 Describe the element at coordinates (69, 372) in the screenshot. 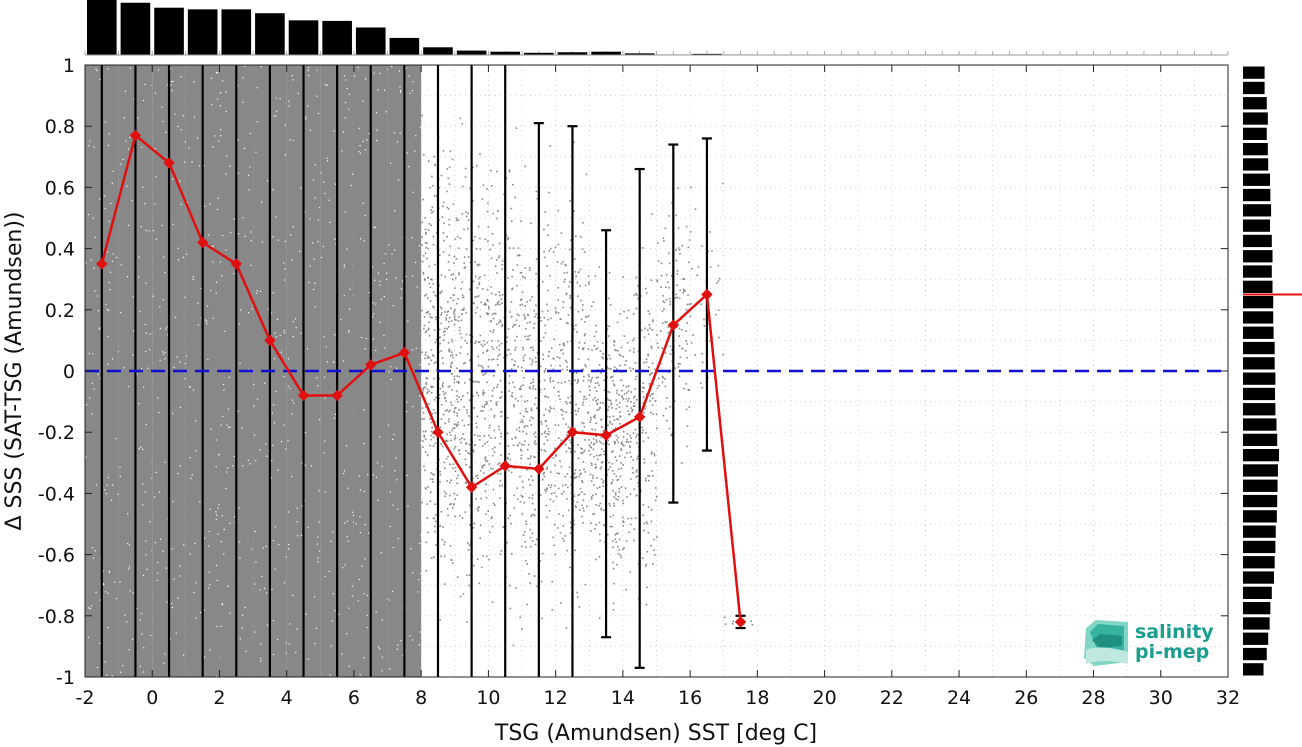

I see `y-tick-label: 0` at that location.